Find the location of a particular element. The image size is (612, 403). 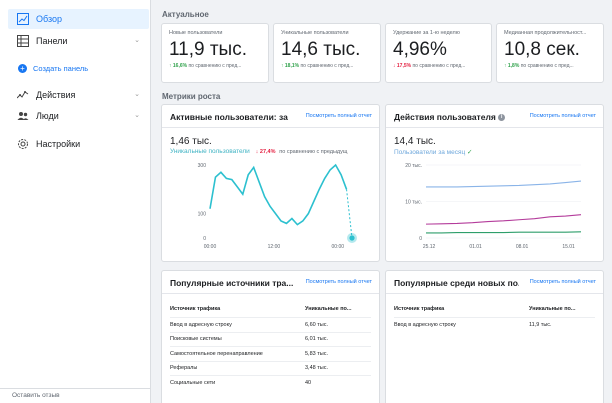

series-line-green is located at coordinates (504, 232).